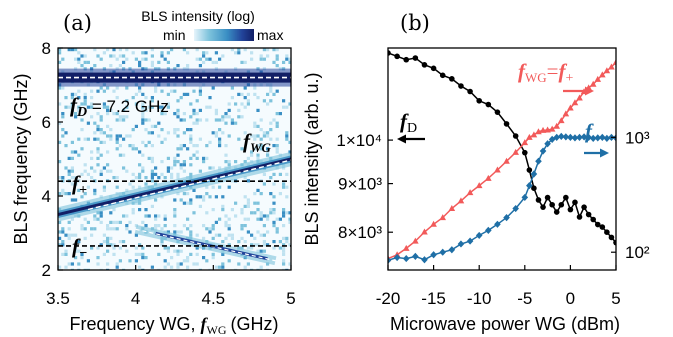 This screenshot has height=337, width=673. Describe the element at coordinates (498, 286) in the screenshot. I see `panel-b-x-ticks: -20 -15 -10 -5 0 5` at that location.